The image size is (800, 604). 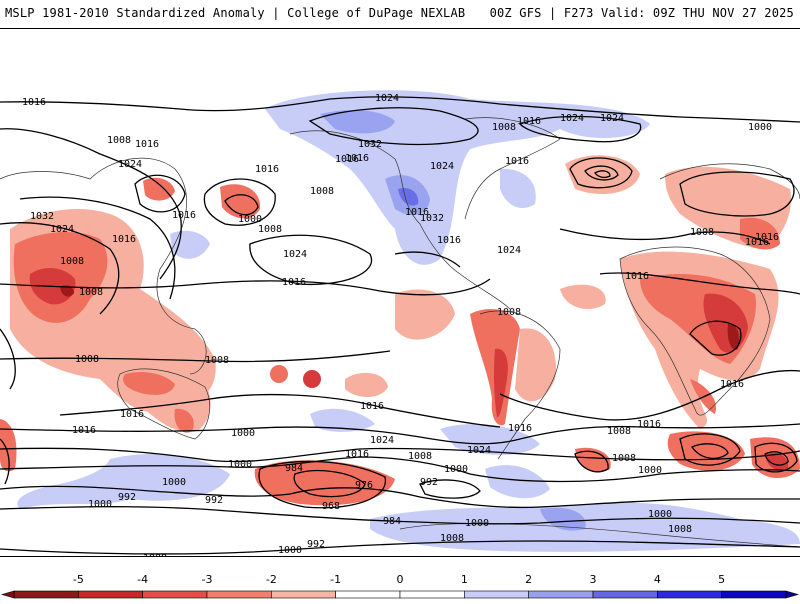 I want to click on isobar-label: 968, so click(x=331, y=506).